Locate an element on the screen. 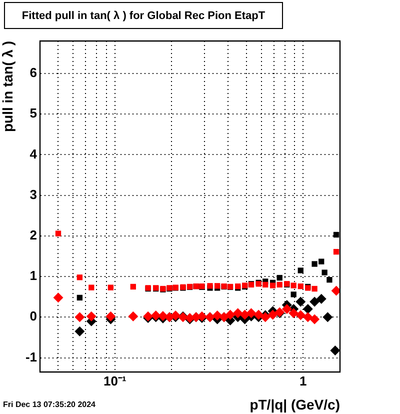  y-tick-label: 6 is located at coordinates (33, 72).